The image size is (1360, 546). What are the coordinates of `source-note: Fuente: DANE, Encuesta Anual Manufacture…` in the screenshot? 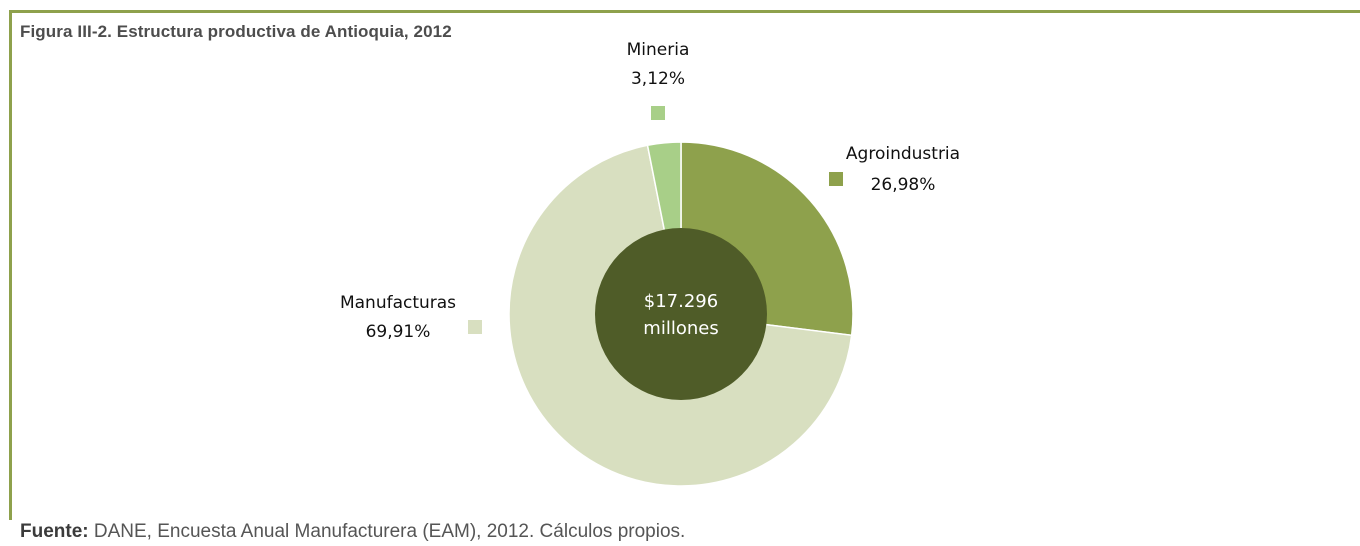 It's located at (352, 532).